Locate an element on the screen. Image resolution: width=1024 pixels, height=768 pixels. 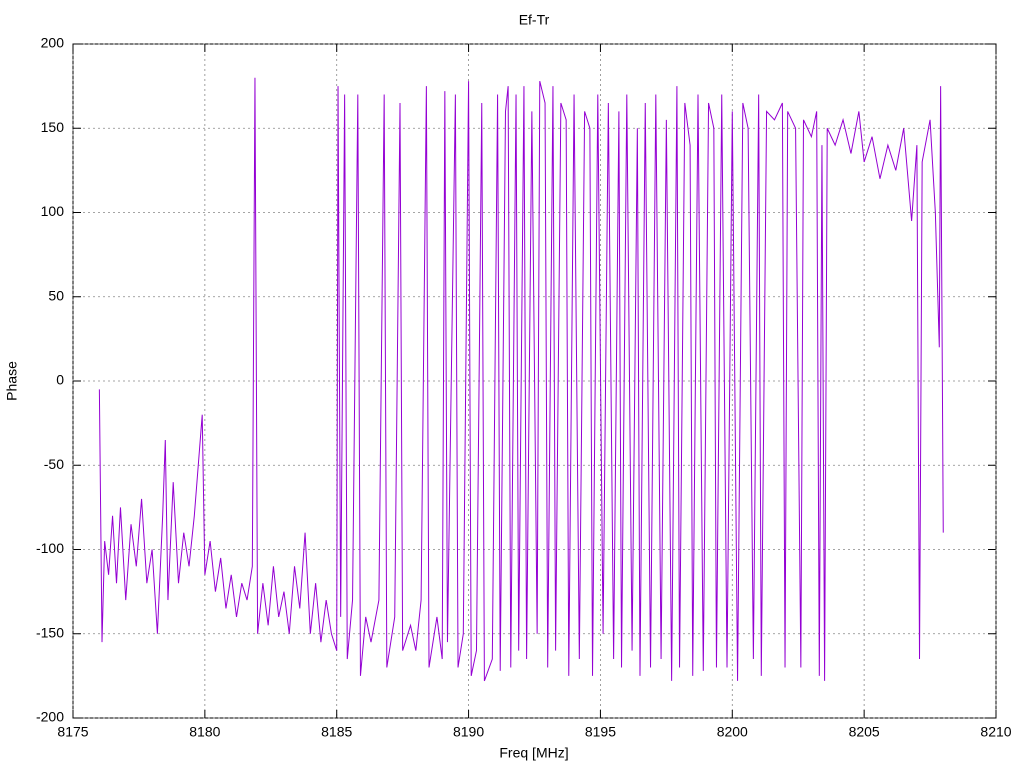
y-tick-label: 200 is located at coordinates (53, 43).